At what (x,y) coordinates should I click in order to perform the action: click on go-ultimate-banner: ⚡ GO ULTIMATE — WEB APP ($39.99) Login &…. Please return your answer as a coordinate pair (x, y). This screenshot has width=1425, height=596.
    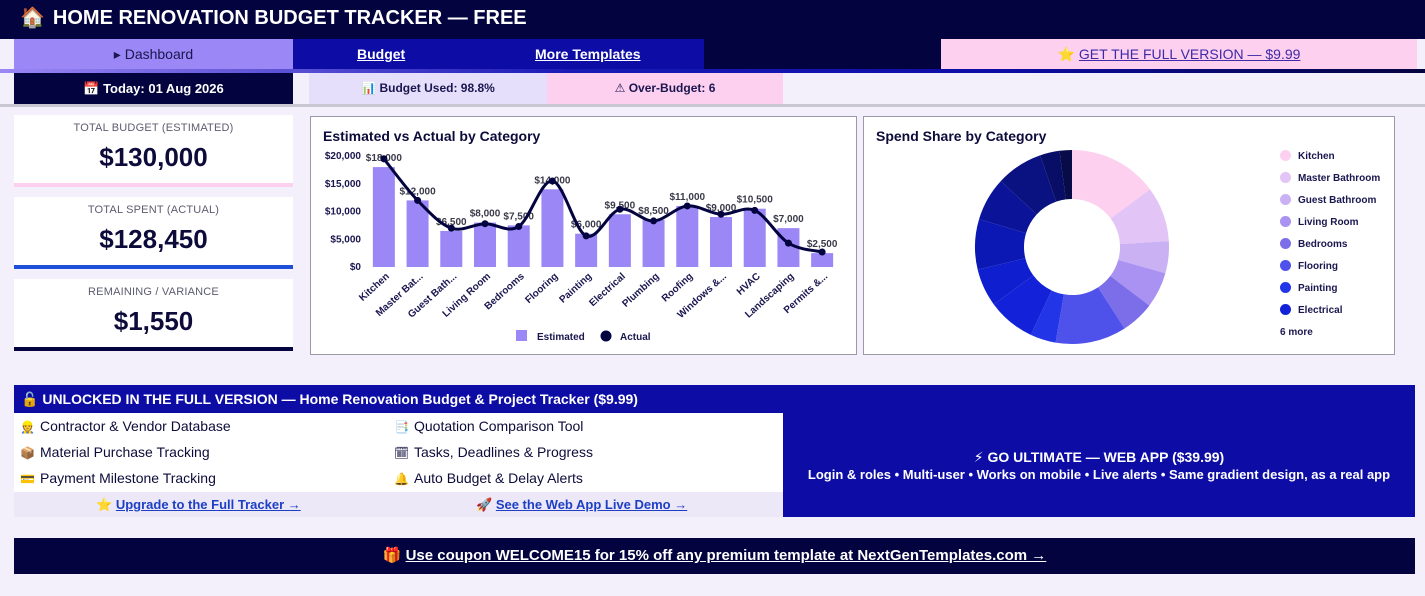
    Looking at the image, I should click on (1099, 465).